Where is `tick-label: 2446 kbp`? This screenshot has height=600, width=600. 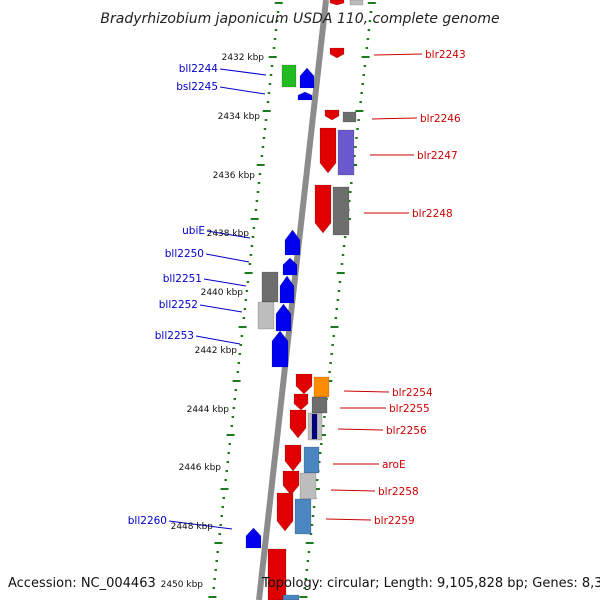
tick-label: 2446 kbp is located at coordinates (200, 468).